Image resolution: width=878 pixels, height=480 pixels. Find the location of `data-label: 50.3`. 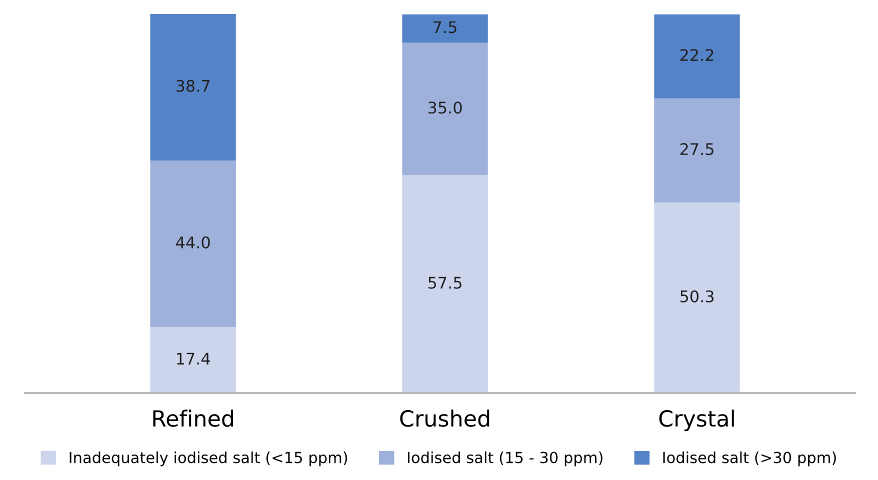

data-label: 50.3 is located at coordinates (697, 296).